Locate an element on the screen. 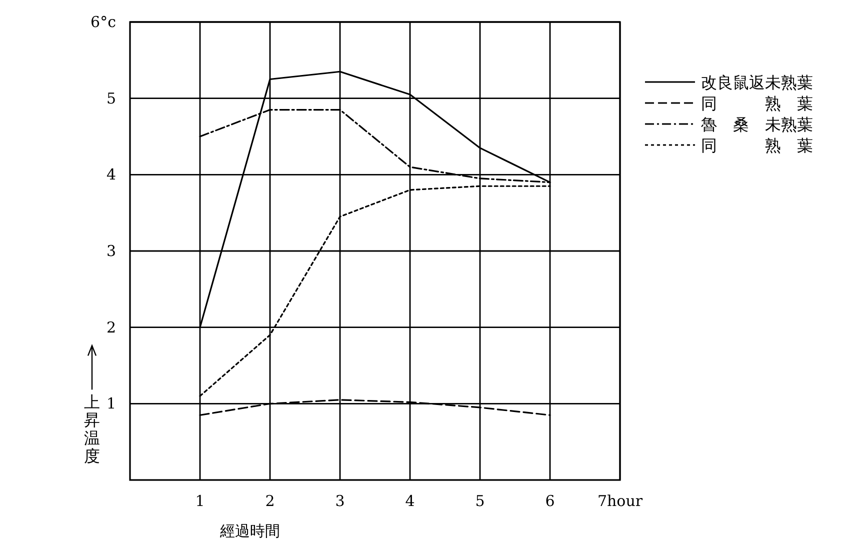 The width and height of the screenshot is (862, 545). x-axis-title: 經過時間 is located at coordinates (249, 531).